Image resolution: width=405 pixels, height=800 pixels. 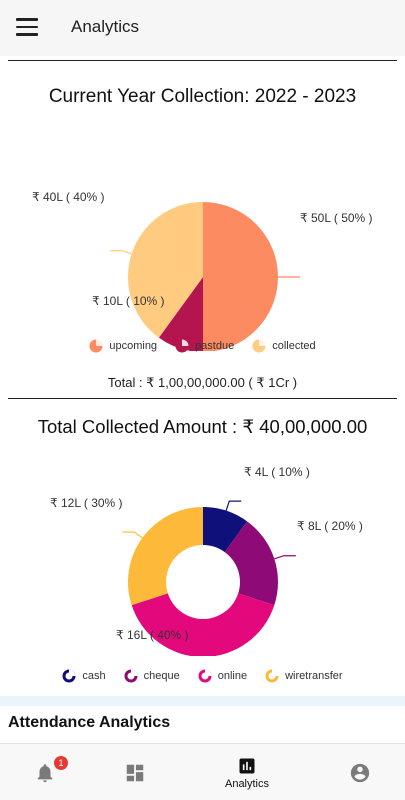 What do you see at coordinates (215, 346) in the screenshot?
I see `legend-label: pastdue` at bounding box center [215, 346].